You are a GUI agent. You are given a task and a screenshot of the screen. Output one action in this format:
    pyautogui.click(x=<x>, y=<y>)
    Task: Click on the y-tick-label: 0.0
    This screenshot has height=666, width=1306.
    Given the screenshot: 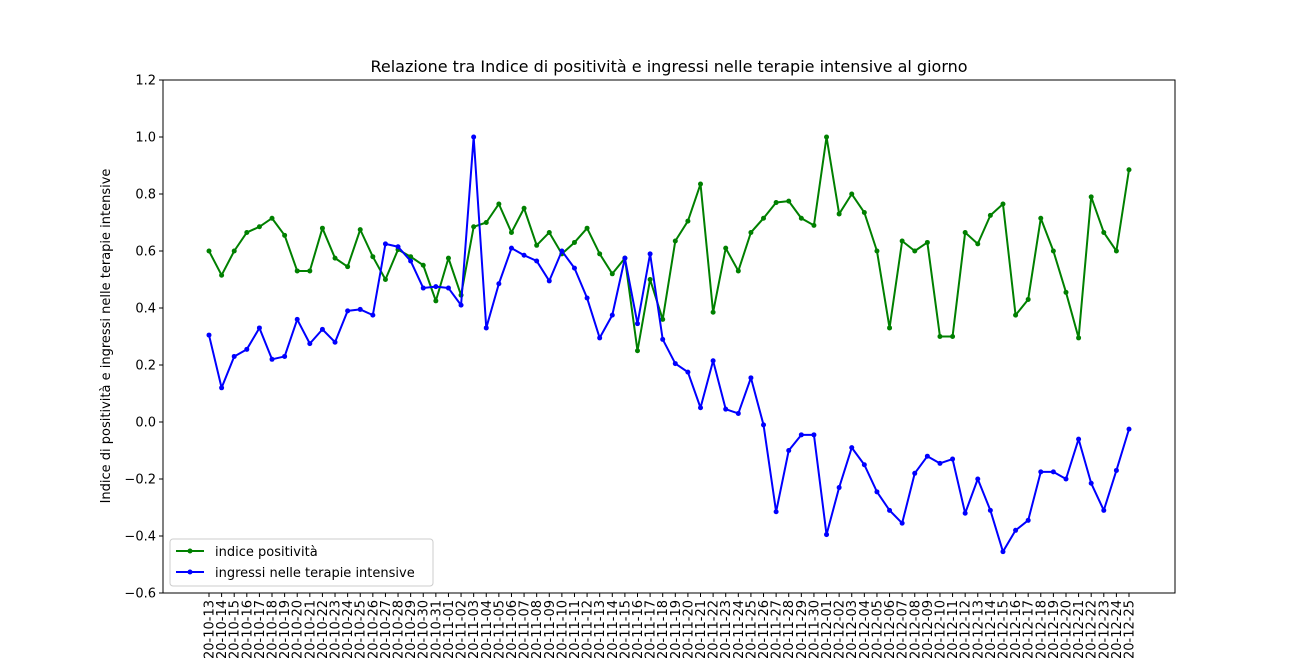 What is the action you would take?
    pyautogui.click(x=145, y=423)
    